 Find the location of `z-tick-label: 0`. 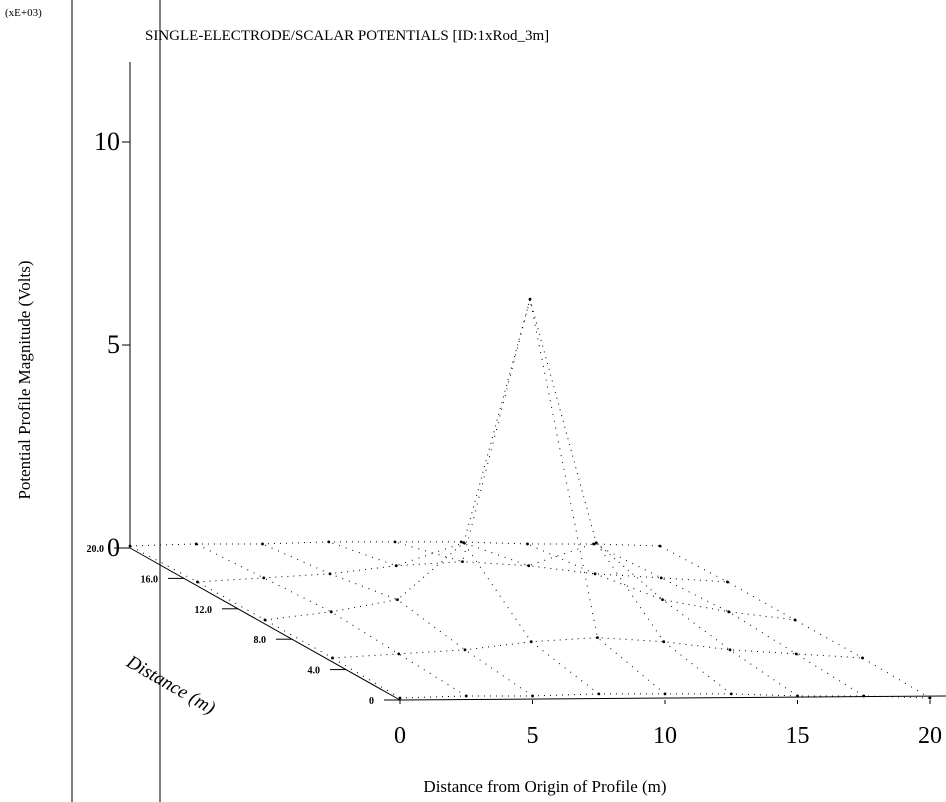

z-tick-label: 0 is located at coordinates (113, 547).